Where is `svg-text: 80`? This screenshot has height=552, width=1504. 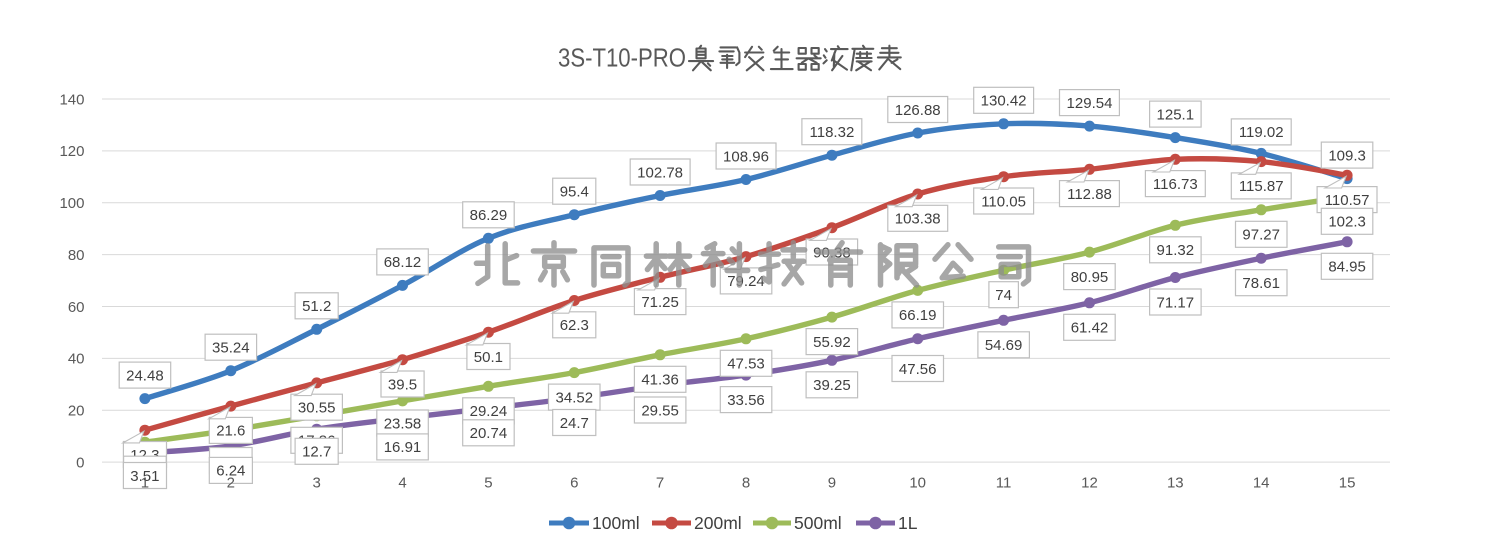
svg-text: 80 is located at coordinates (76, 255).